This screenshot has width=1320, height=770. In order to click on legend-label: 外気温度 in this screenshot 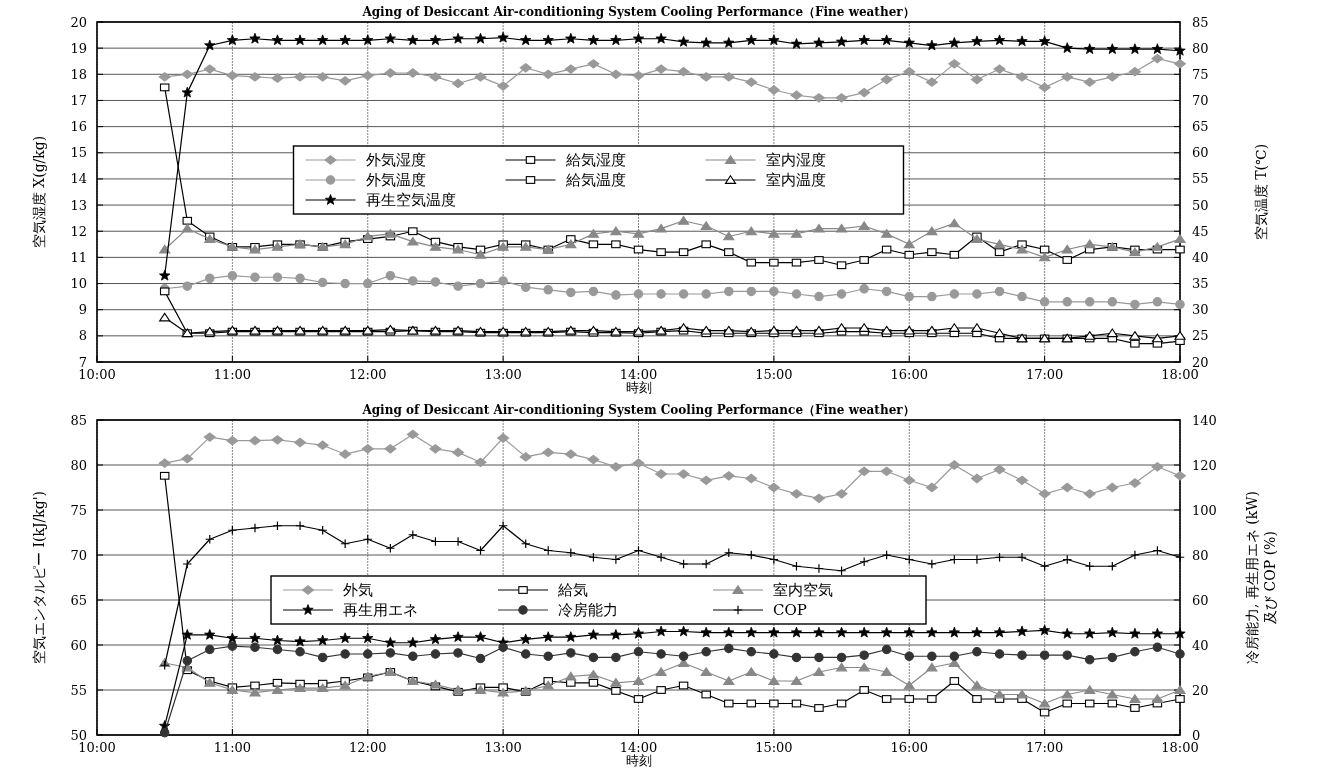, I will do `click(395, 180)`.